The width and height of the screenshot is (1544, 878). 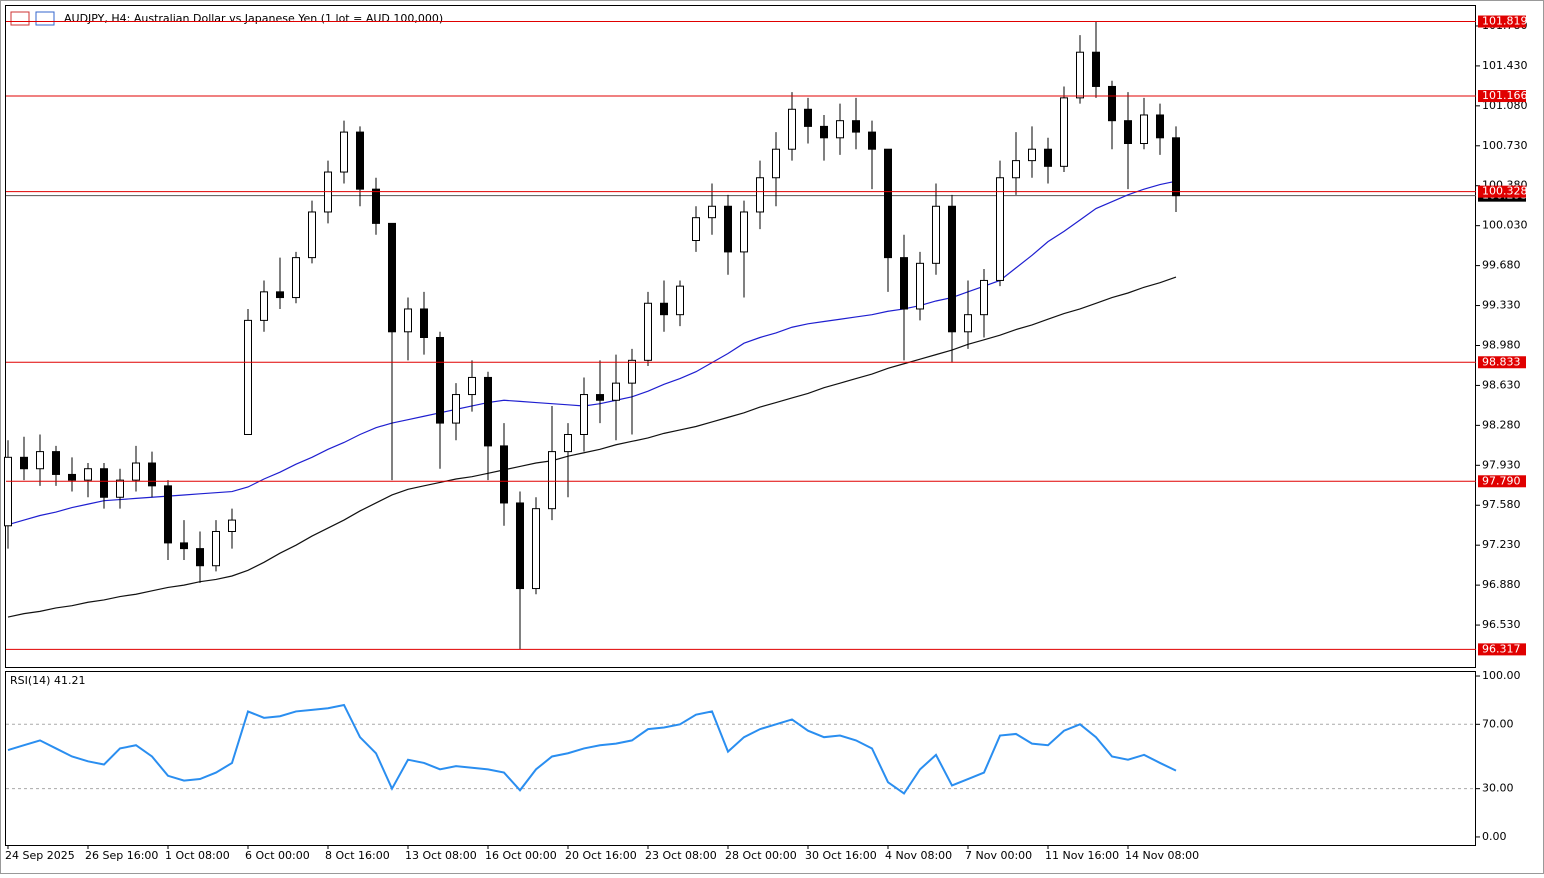 I want to click on x-tick-label: 4 Nov 08:00, so click(x=918, y=855).